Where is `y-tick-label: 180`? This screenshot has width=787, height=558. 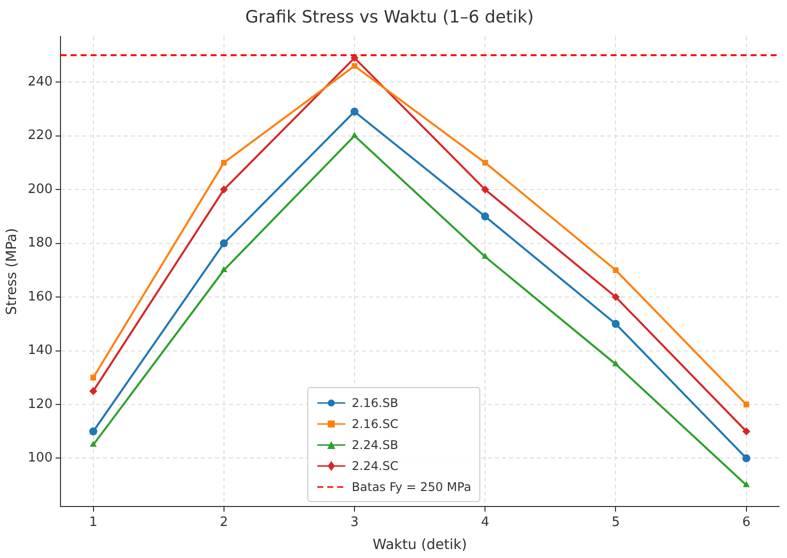
y-tick-label: 180 is located at coordinates (40, 243).